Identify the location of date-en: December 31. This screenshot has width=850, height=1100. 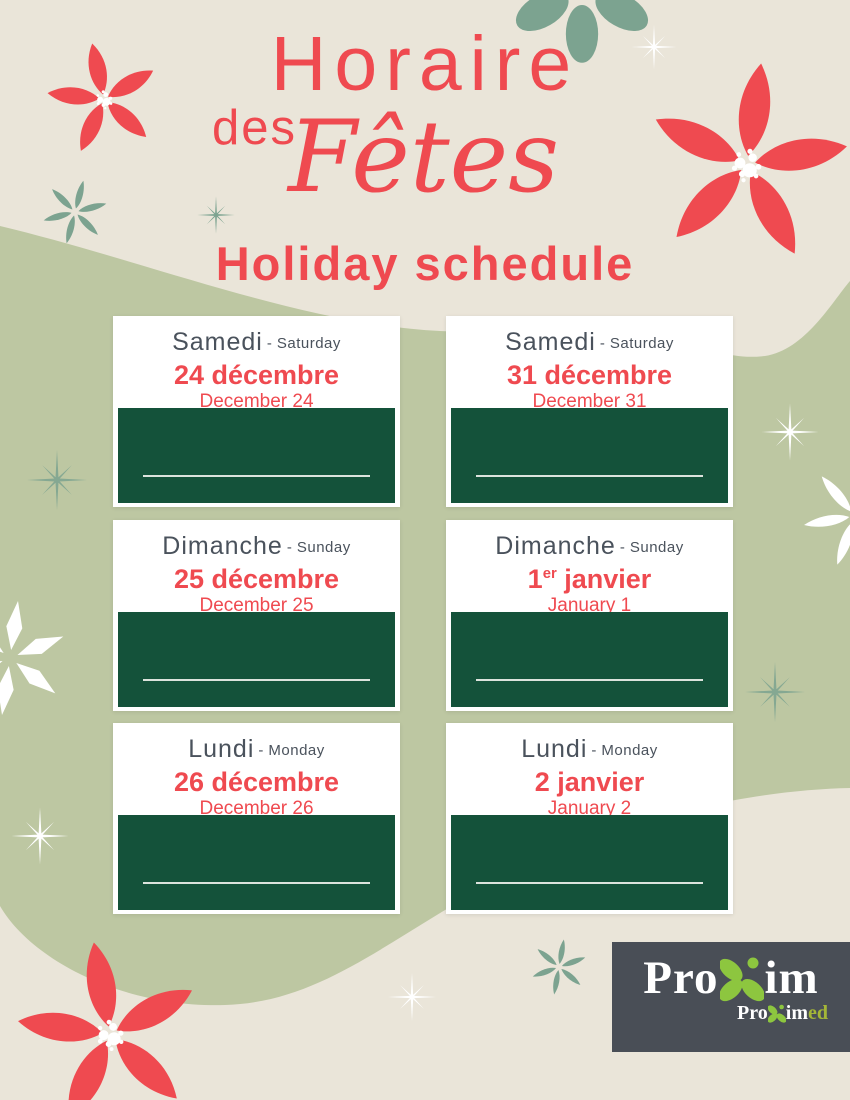
(589, 402).